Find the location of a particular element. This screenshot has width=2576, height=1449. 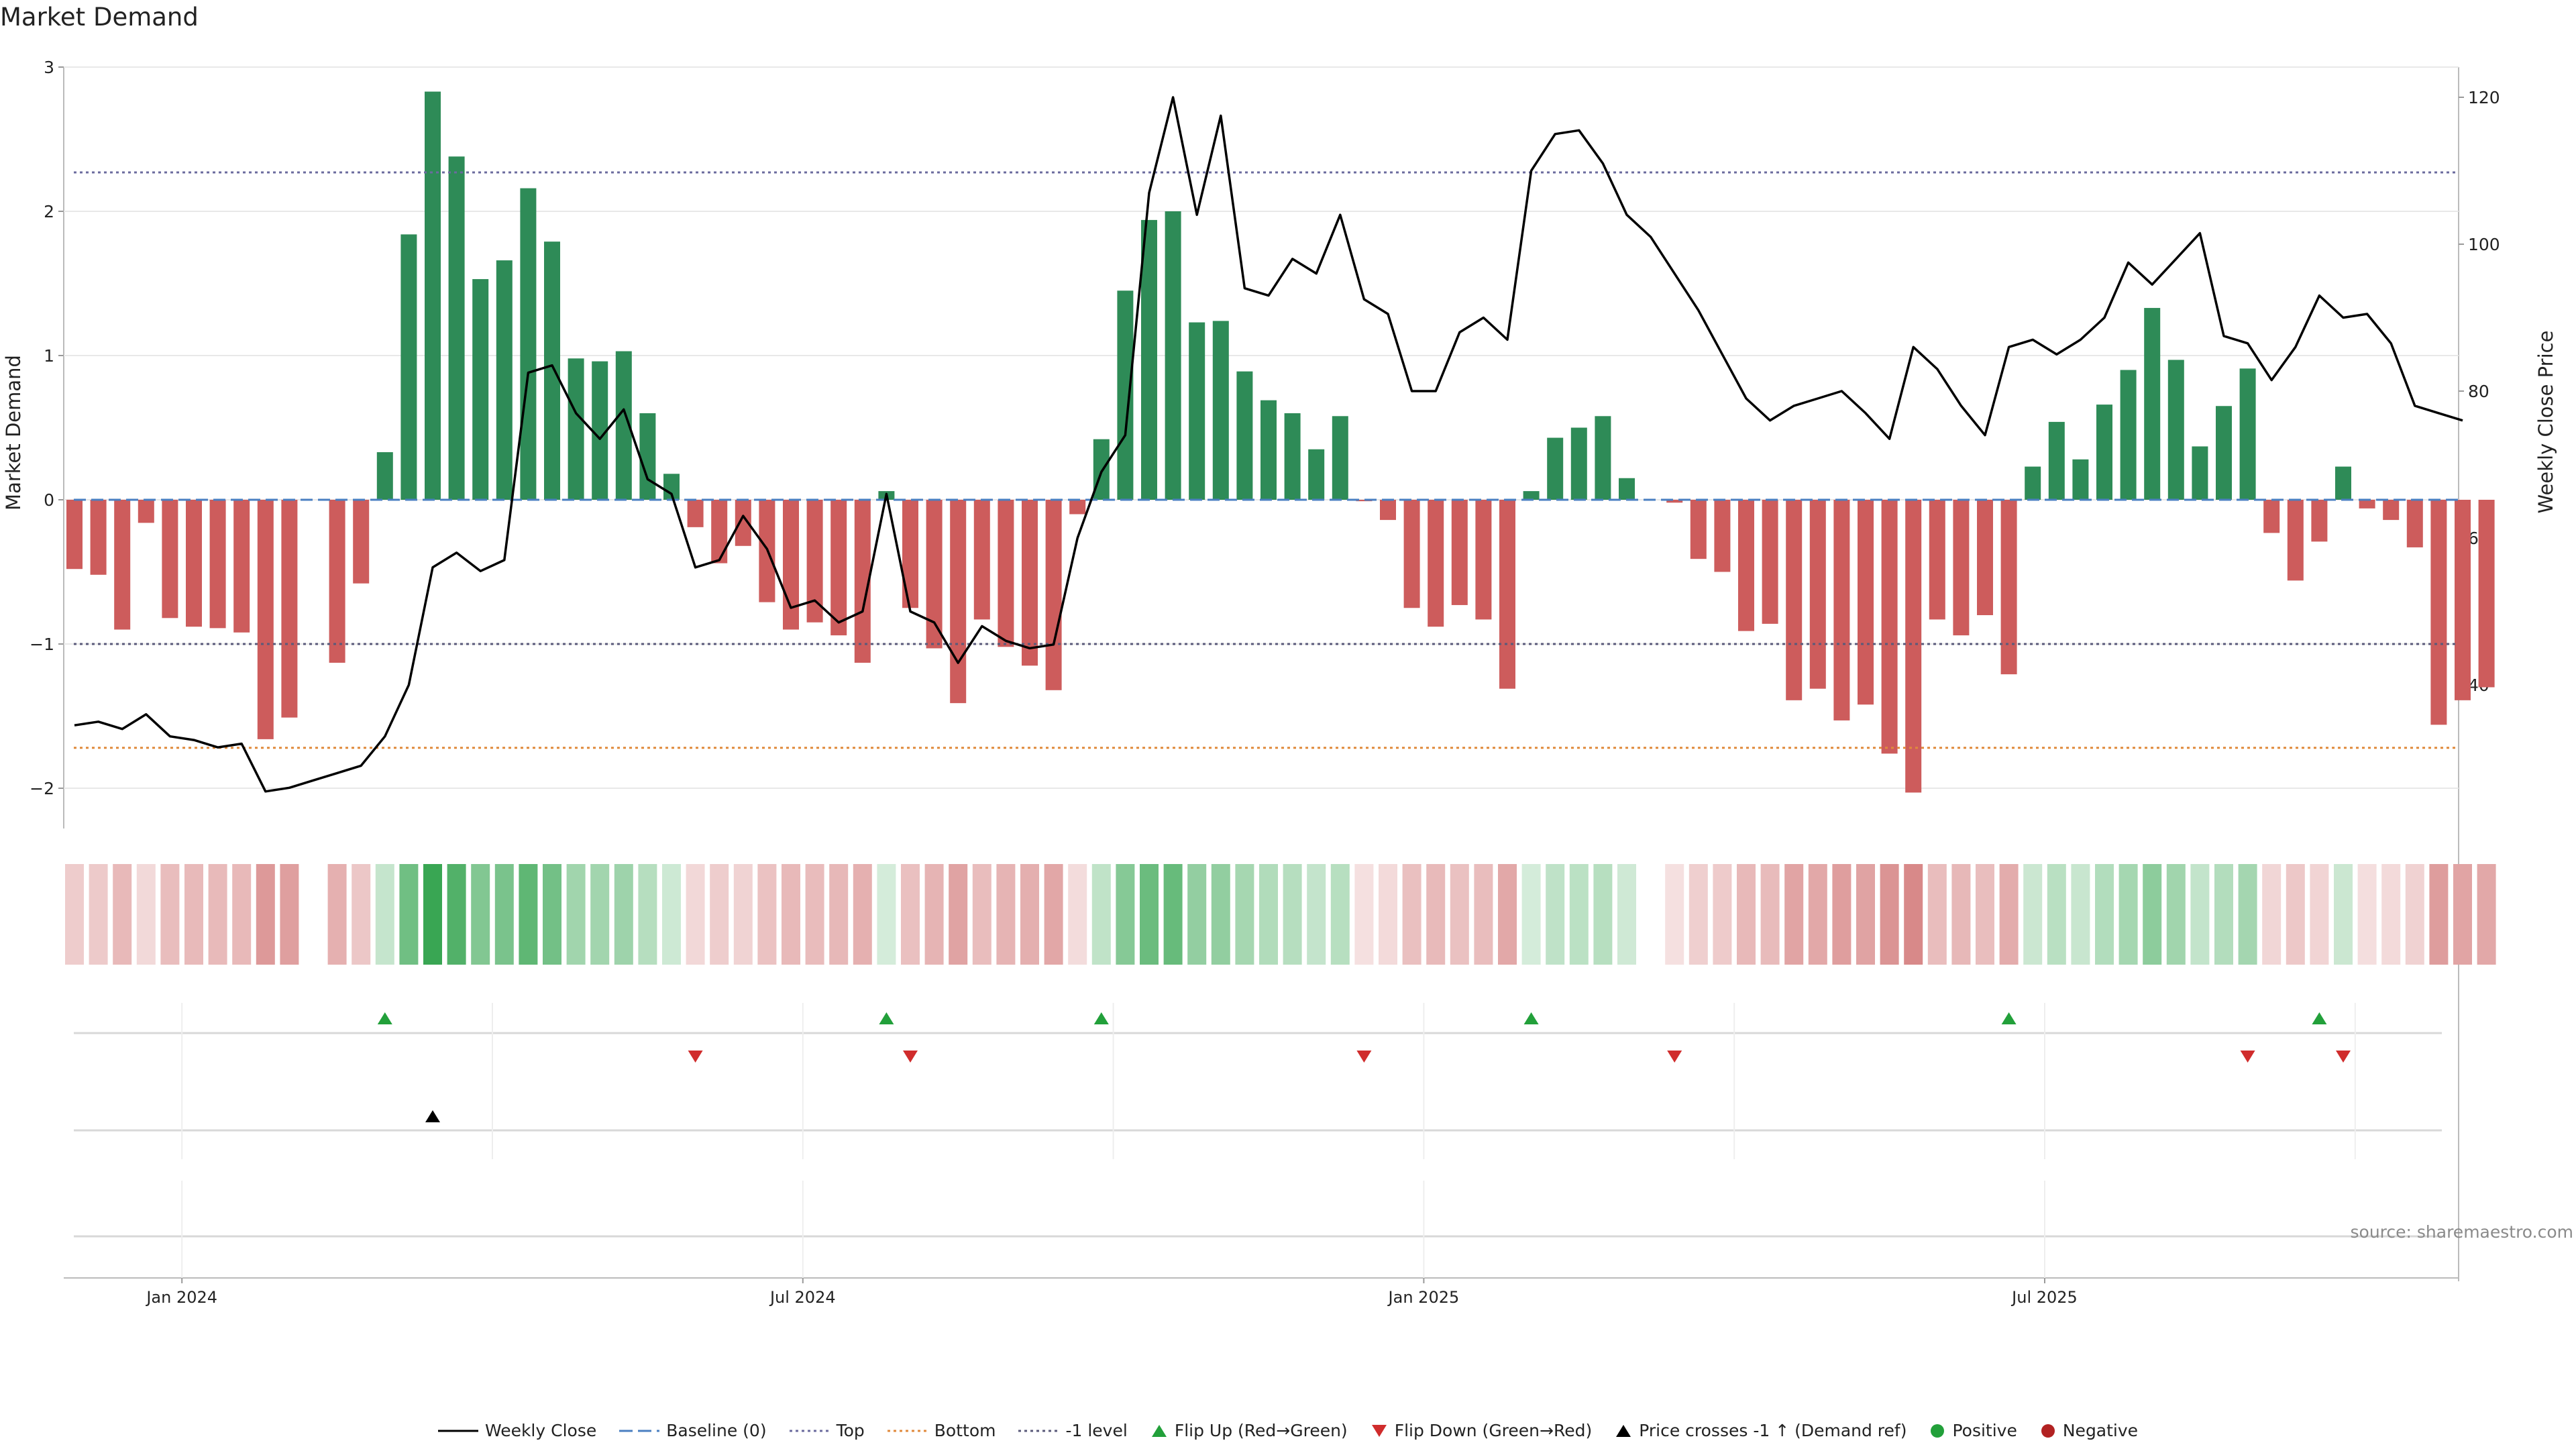

legend-label: Negative is located at coordinates (2100, 1430).